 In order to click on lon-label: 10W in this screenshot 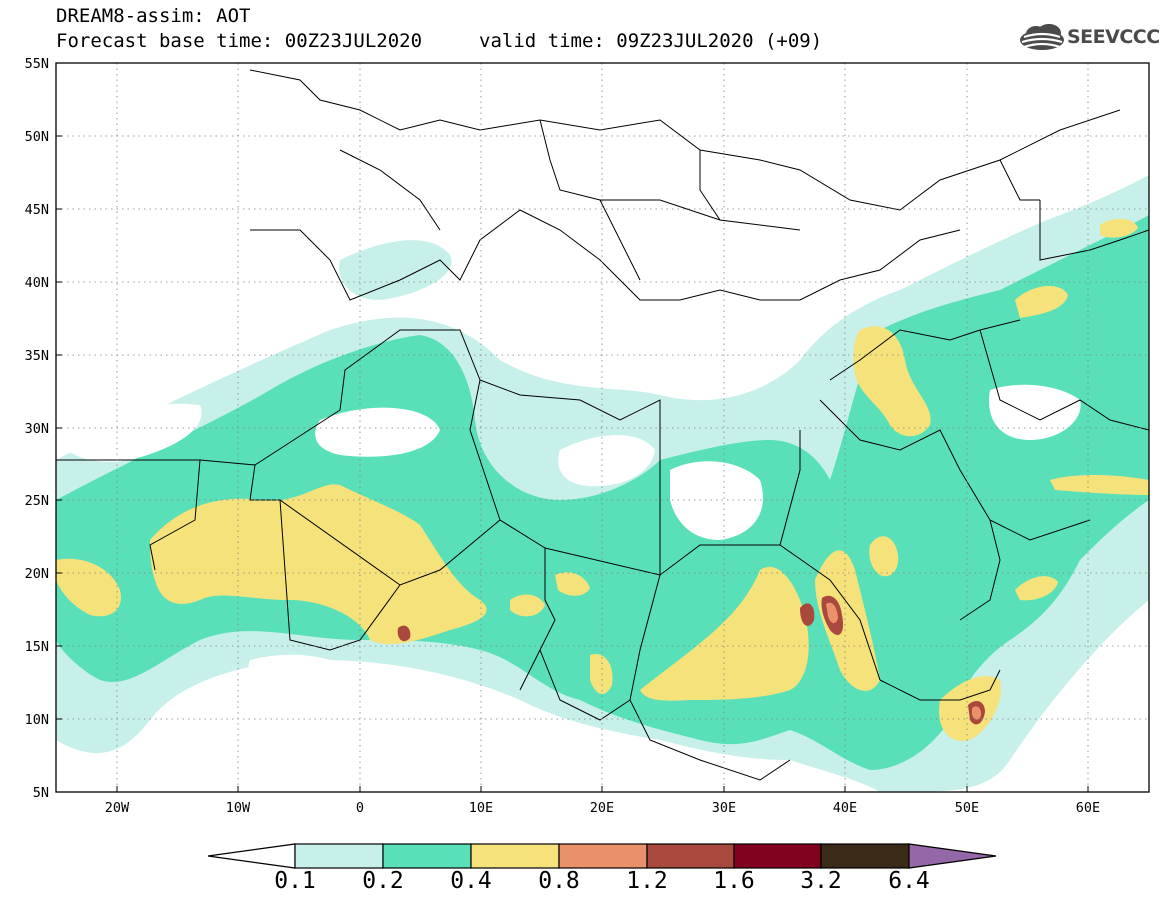, I will do `click(238, 808)`.